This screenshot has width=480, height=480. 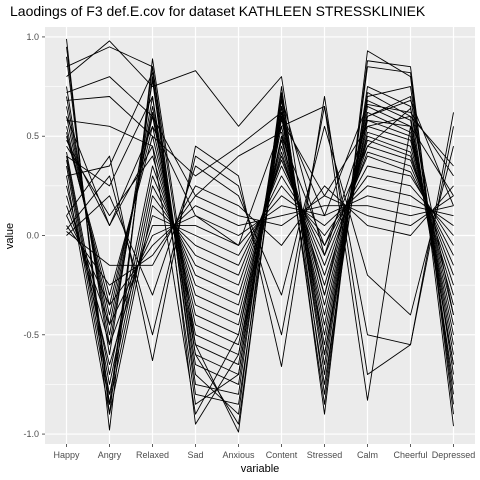 What do you see at coordinates (32, 136) in the screenshot?
I see `y-tick-label: 0.5` at bounding box center [32, 136].